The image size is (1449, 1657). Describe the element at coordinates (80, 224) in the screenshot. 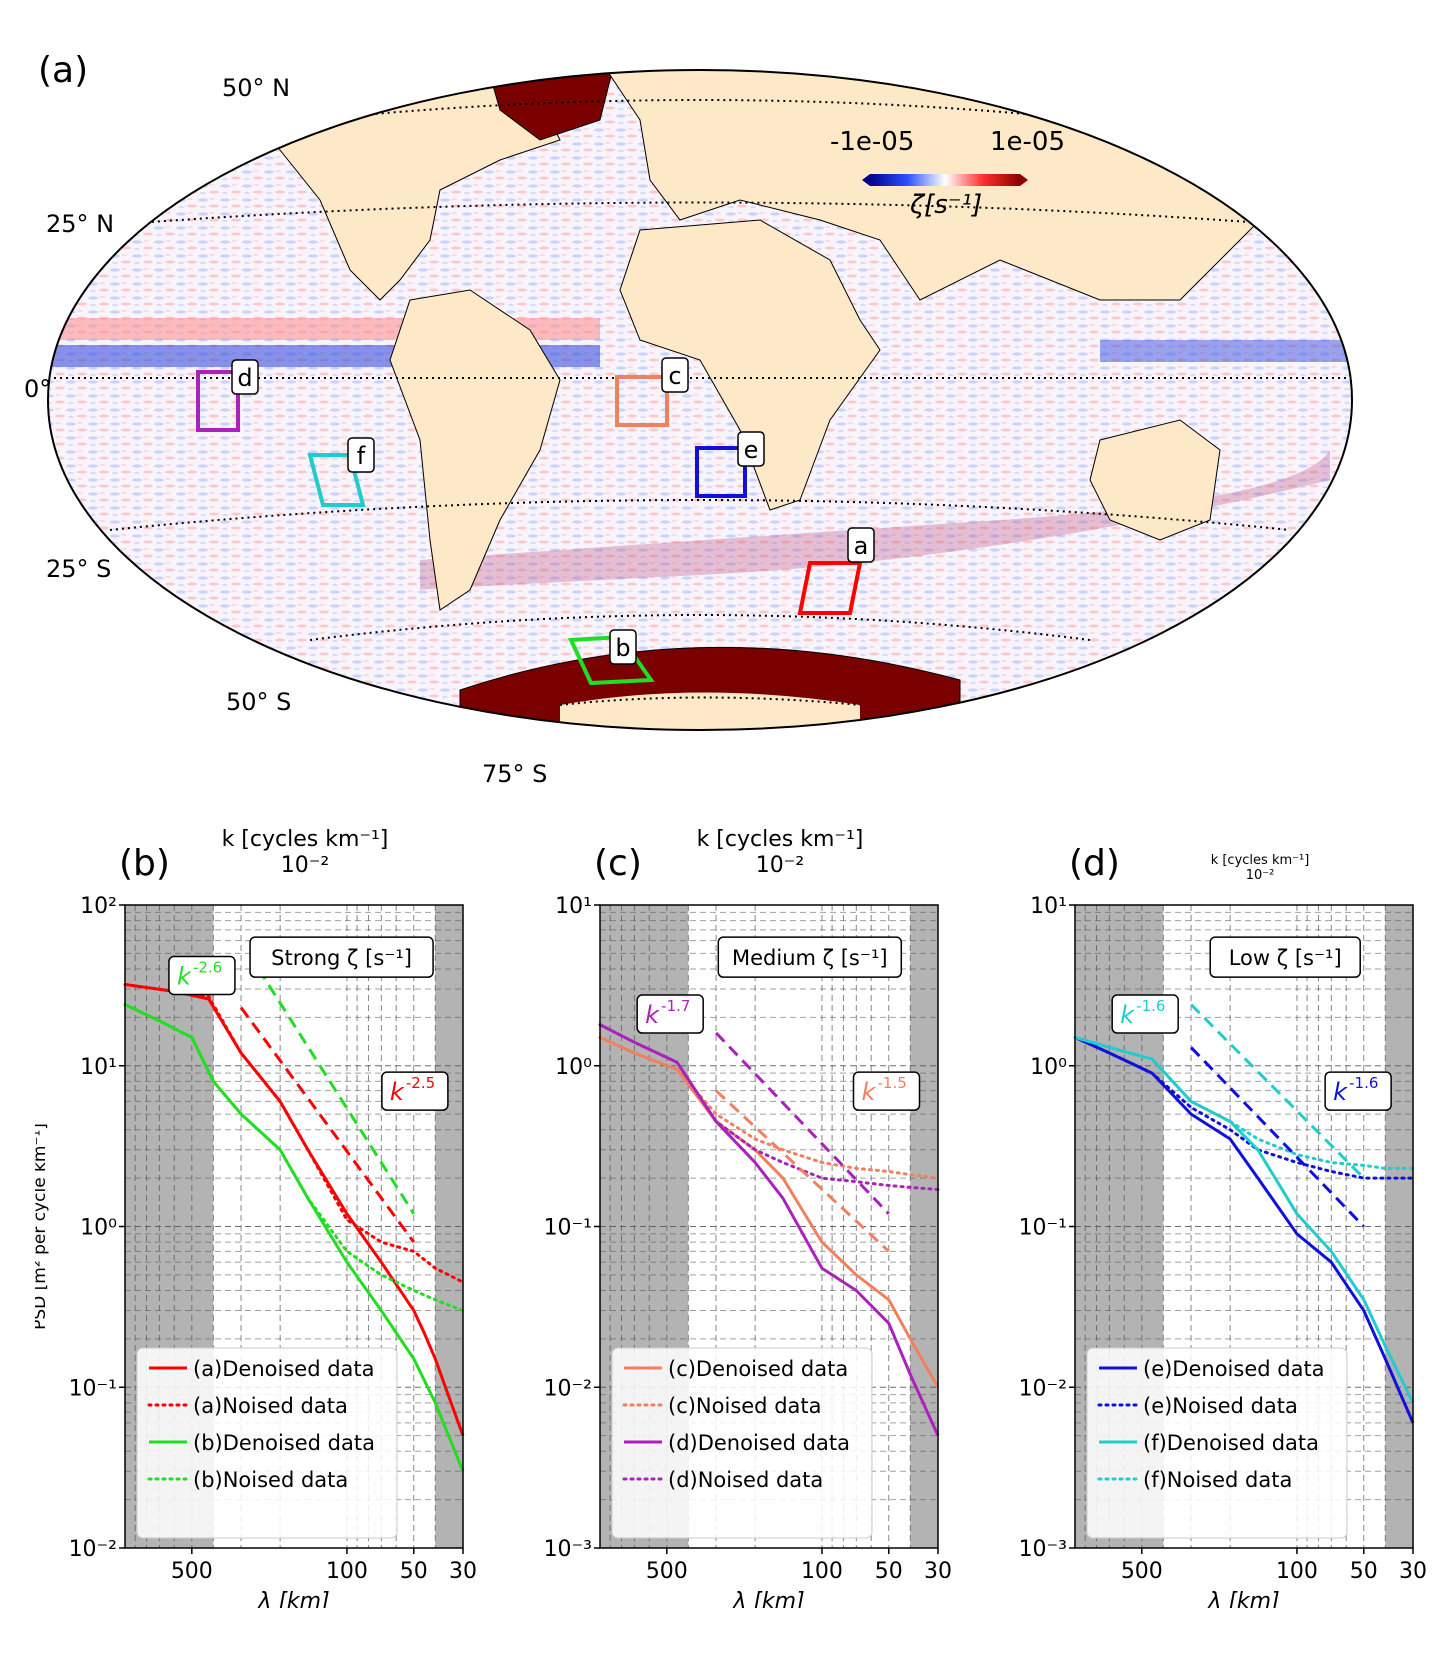

I see `lat-label-25n: 25° N` at that location.